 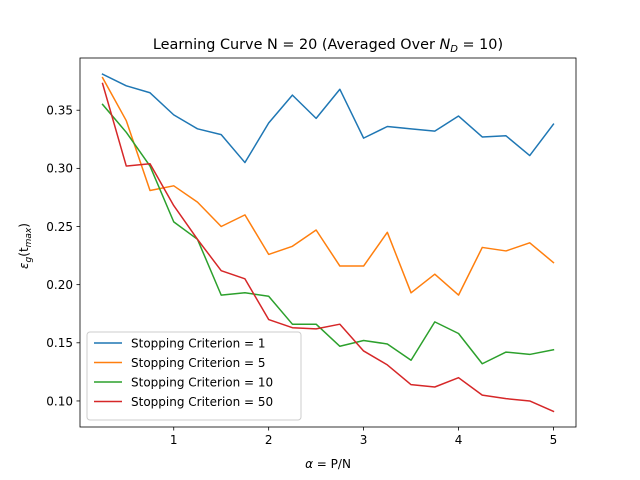 I want to click on y-tick-label: 0.20, so click(x=59, y=285).